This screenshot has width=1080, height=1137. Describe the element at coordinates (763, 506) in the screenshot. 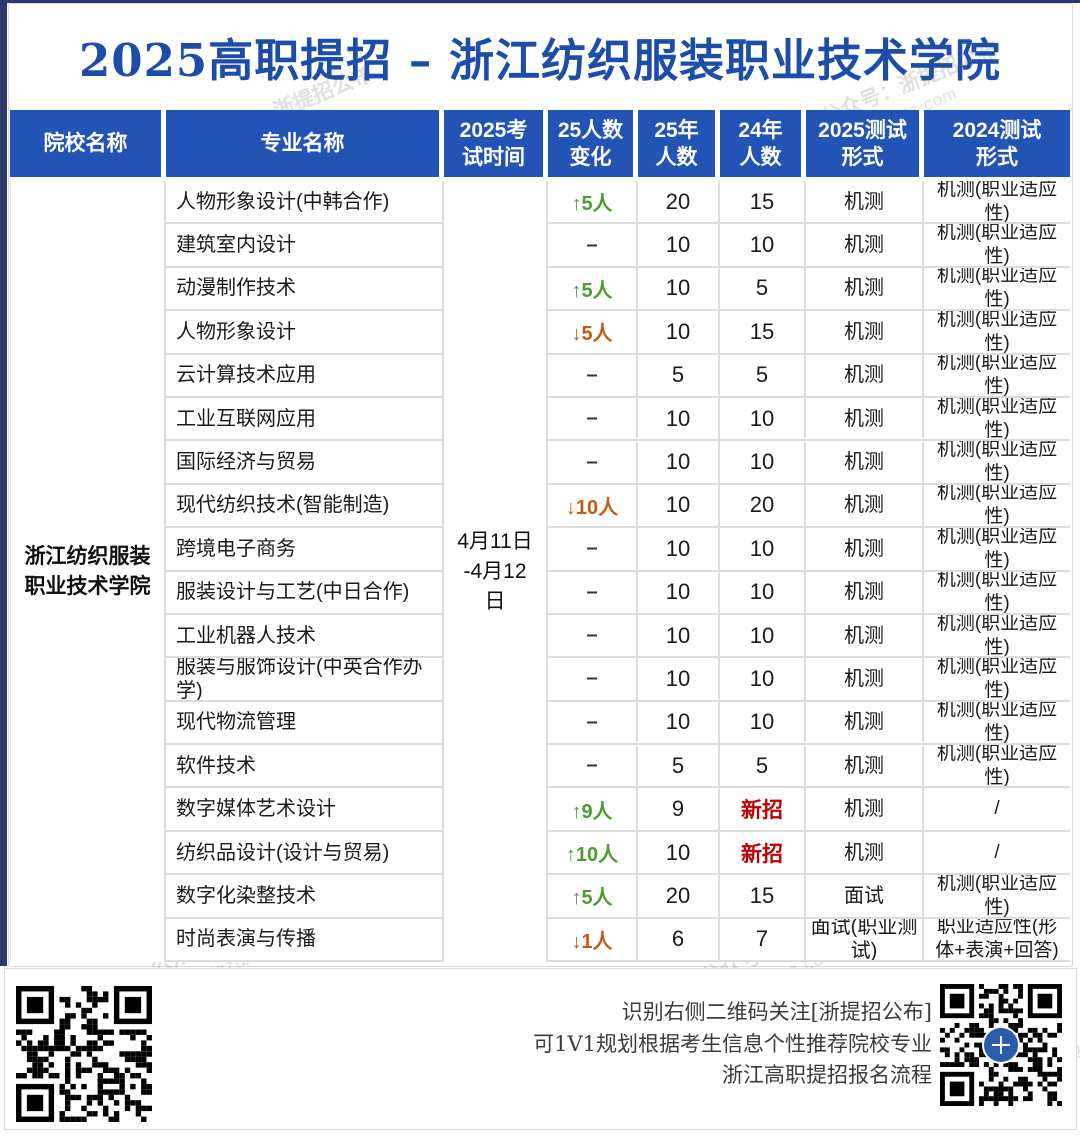

I see `cell-count-2024: 20` at that location.